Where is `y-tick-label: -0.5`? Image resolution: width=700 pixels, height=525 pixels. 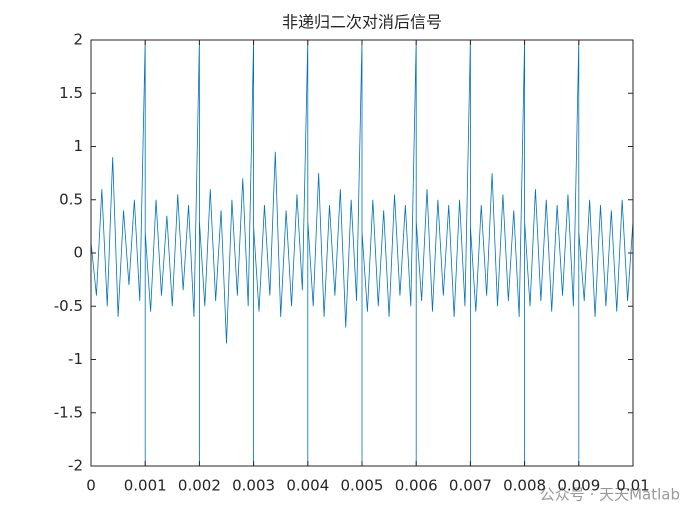
y-tick-label: -0.5 is located at coordinates (68, 306).